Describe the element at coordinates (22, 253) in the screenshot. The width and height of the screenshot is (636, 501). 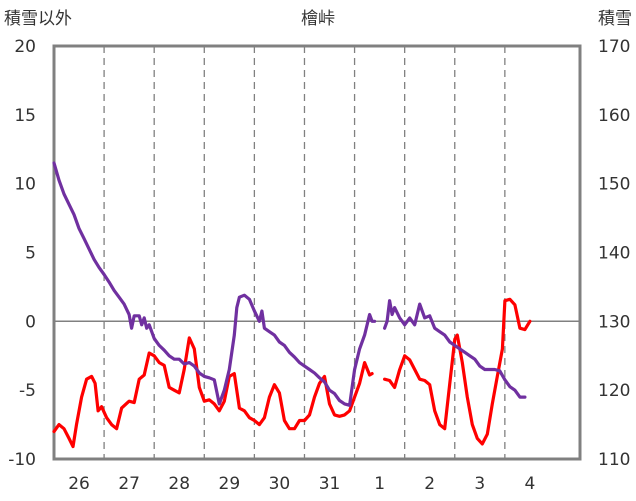
I see `left-tick-labels: 20 15 10 5 0 -5 -10` at that location.